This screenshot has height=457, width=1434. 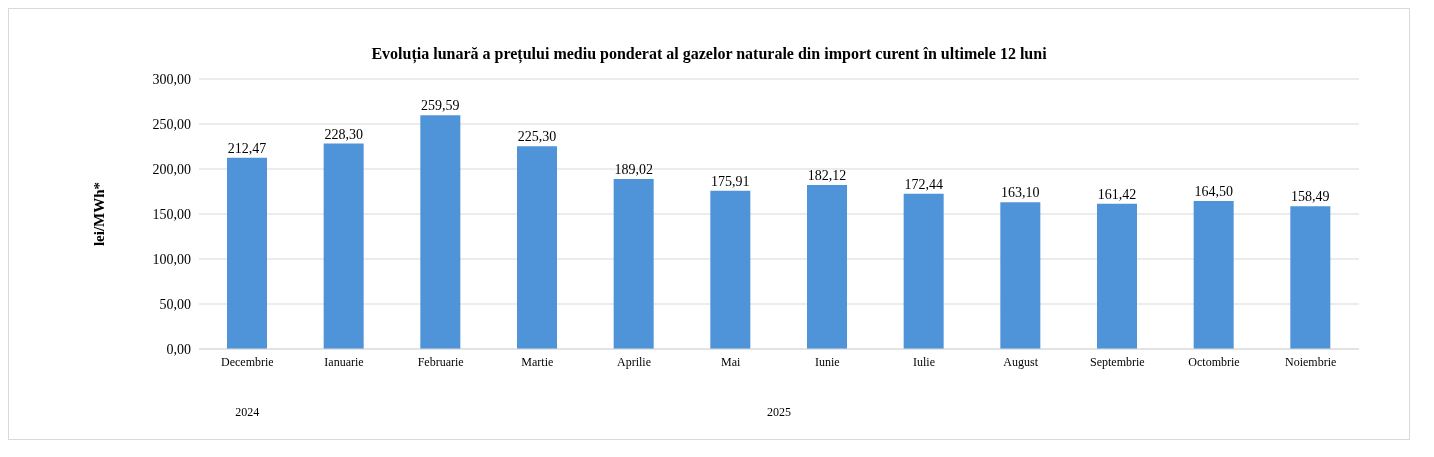 I want to click on x-tick-label: Septembrie, so click(x=1117, y=361).